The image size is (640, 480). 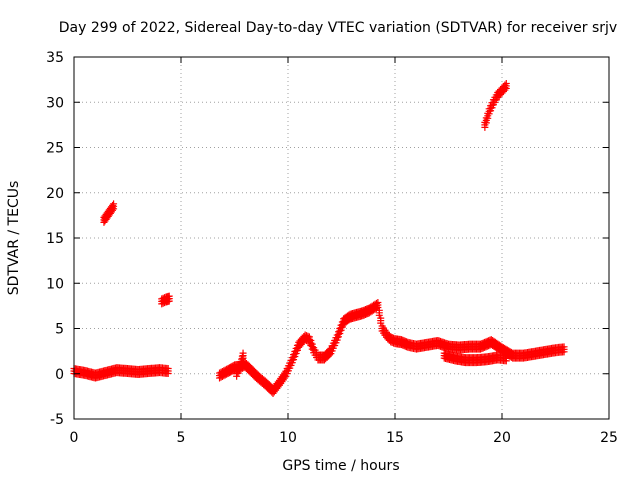 I want to click on y-tick-label: -5, so click(x=57, y=420).